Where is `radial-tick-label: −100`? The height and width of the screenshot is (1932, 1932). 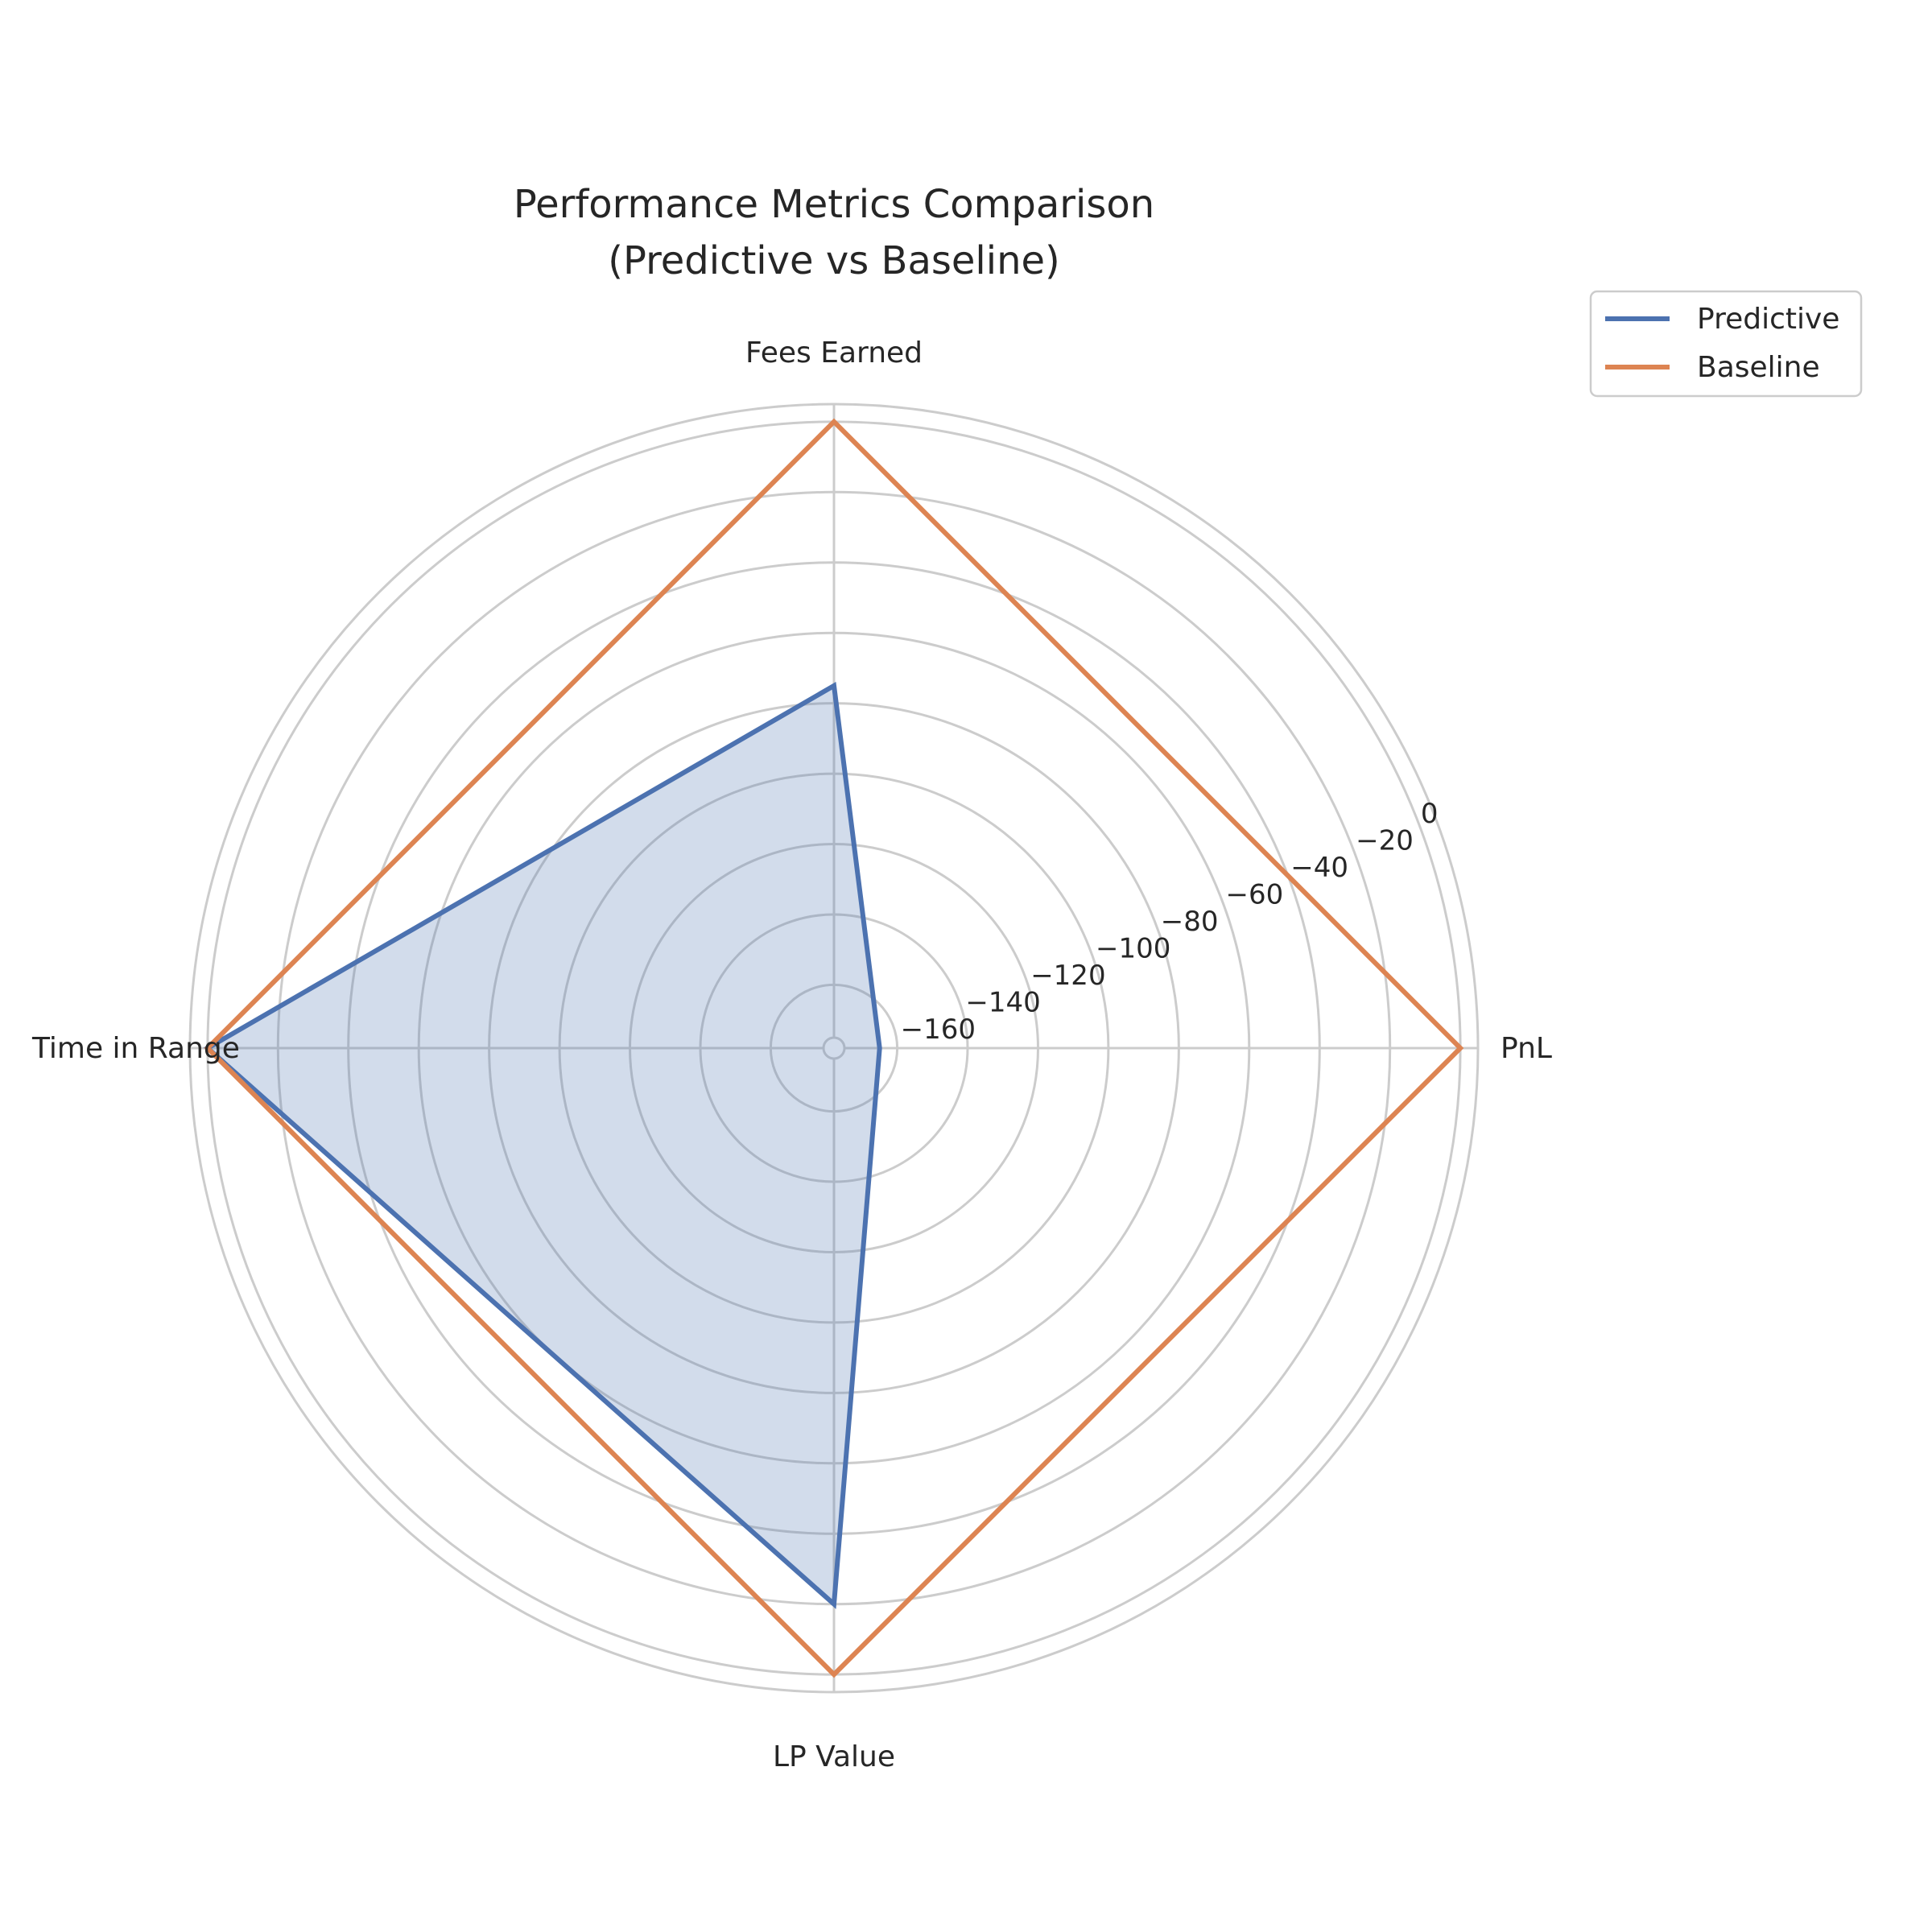 radial-tick-label: −100 is located at coordinates (1133, 949).